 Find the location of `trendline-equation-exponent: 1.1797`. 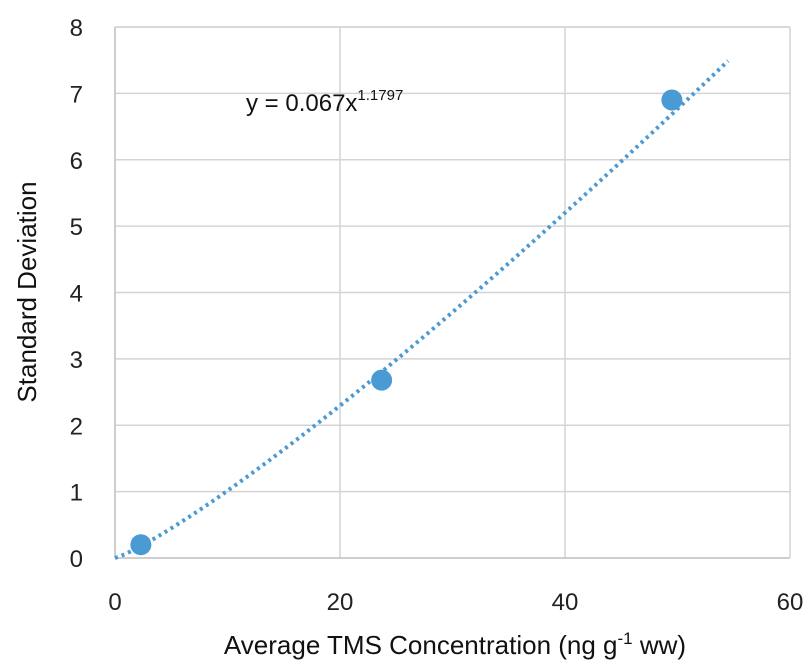

trendline-equation-exponent: 1.1797 is located at coordinates (380, 95).